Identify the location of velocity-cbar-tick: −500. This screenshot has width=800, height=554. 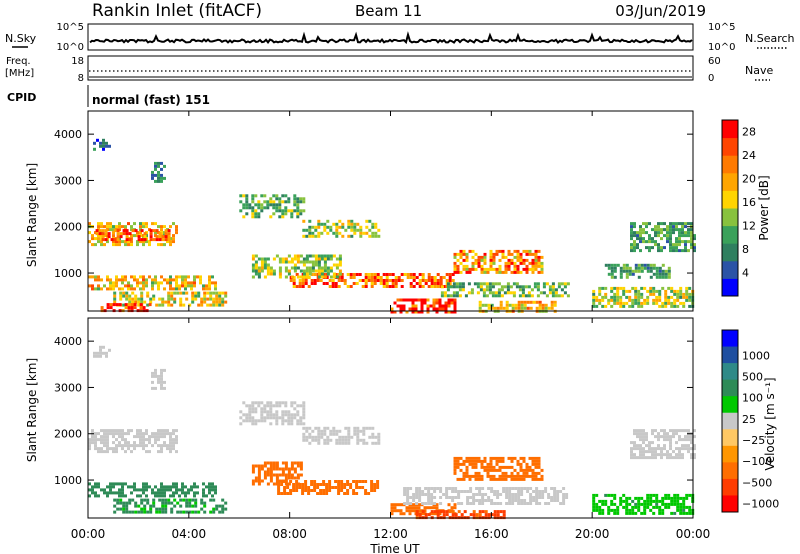
(757, 482).